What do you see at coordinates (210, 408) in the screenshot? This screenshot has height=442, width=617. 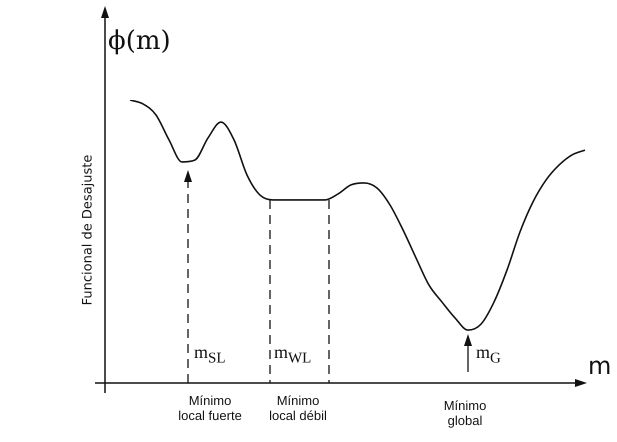 I see `text: Mínimo local fuerte` at bounding box center [210, 408].